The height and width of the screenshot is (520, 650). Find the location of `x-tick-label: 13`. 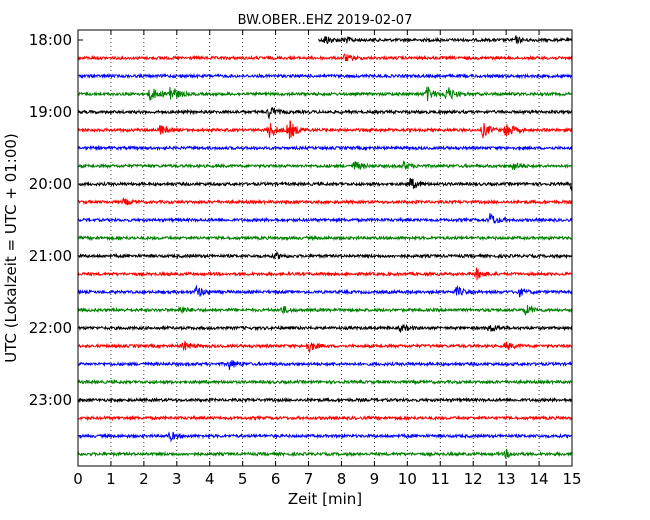

x-tick-label: 13 is located at coordinates (506, 479).